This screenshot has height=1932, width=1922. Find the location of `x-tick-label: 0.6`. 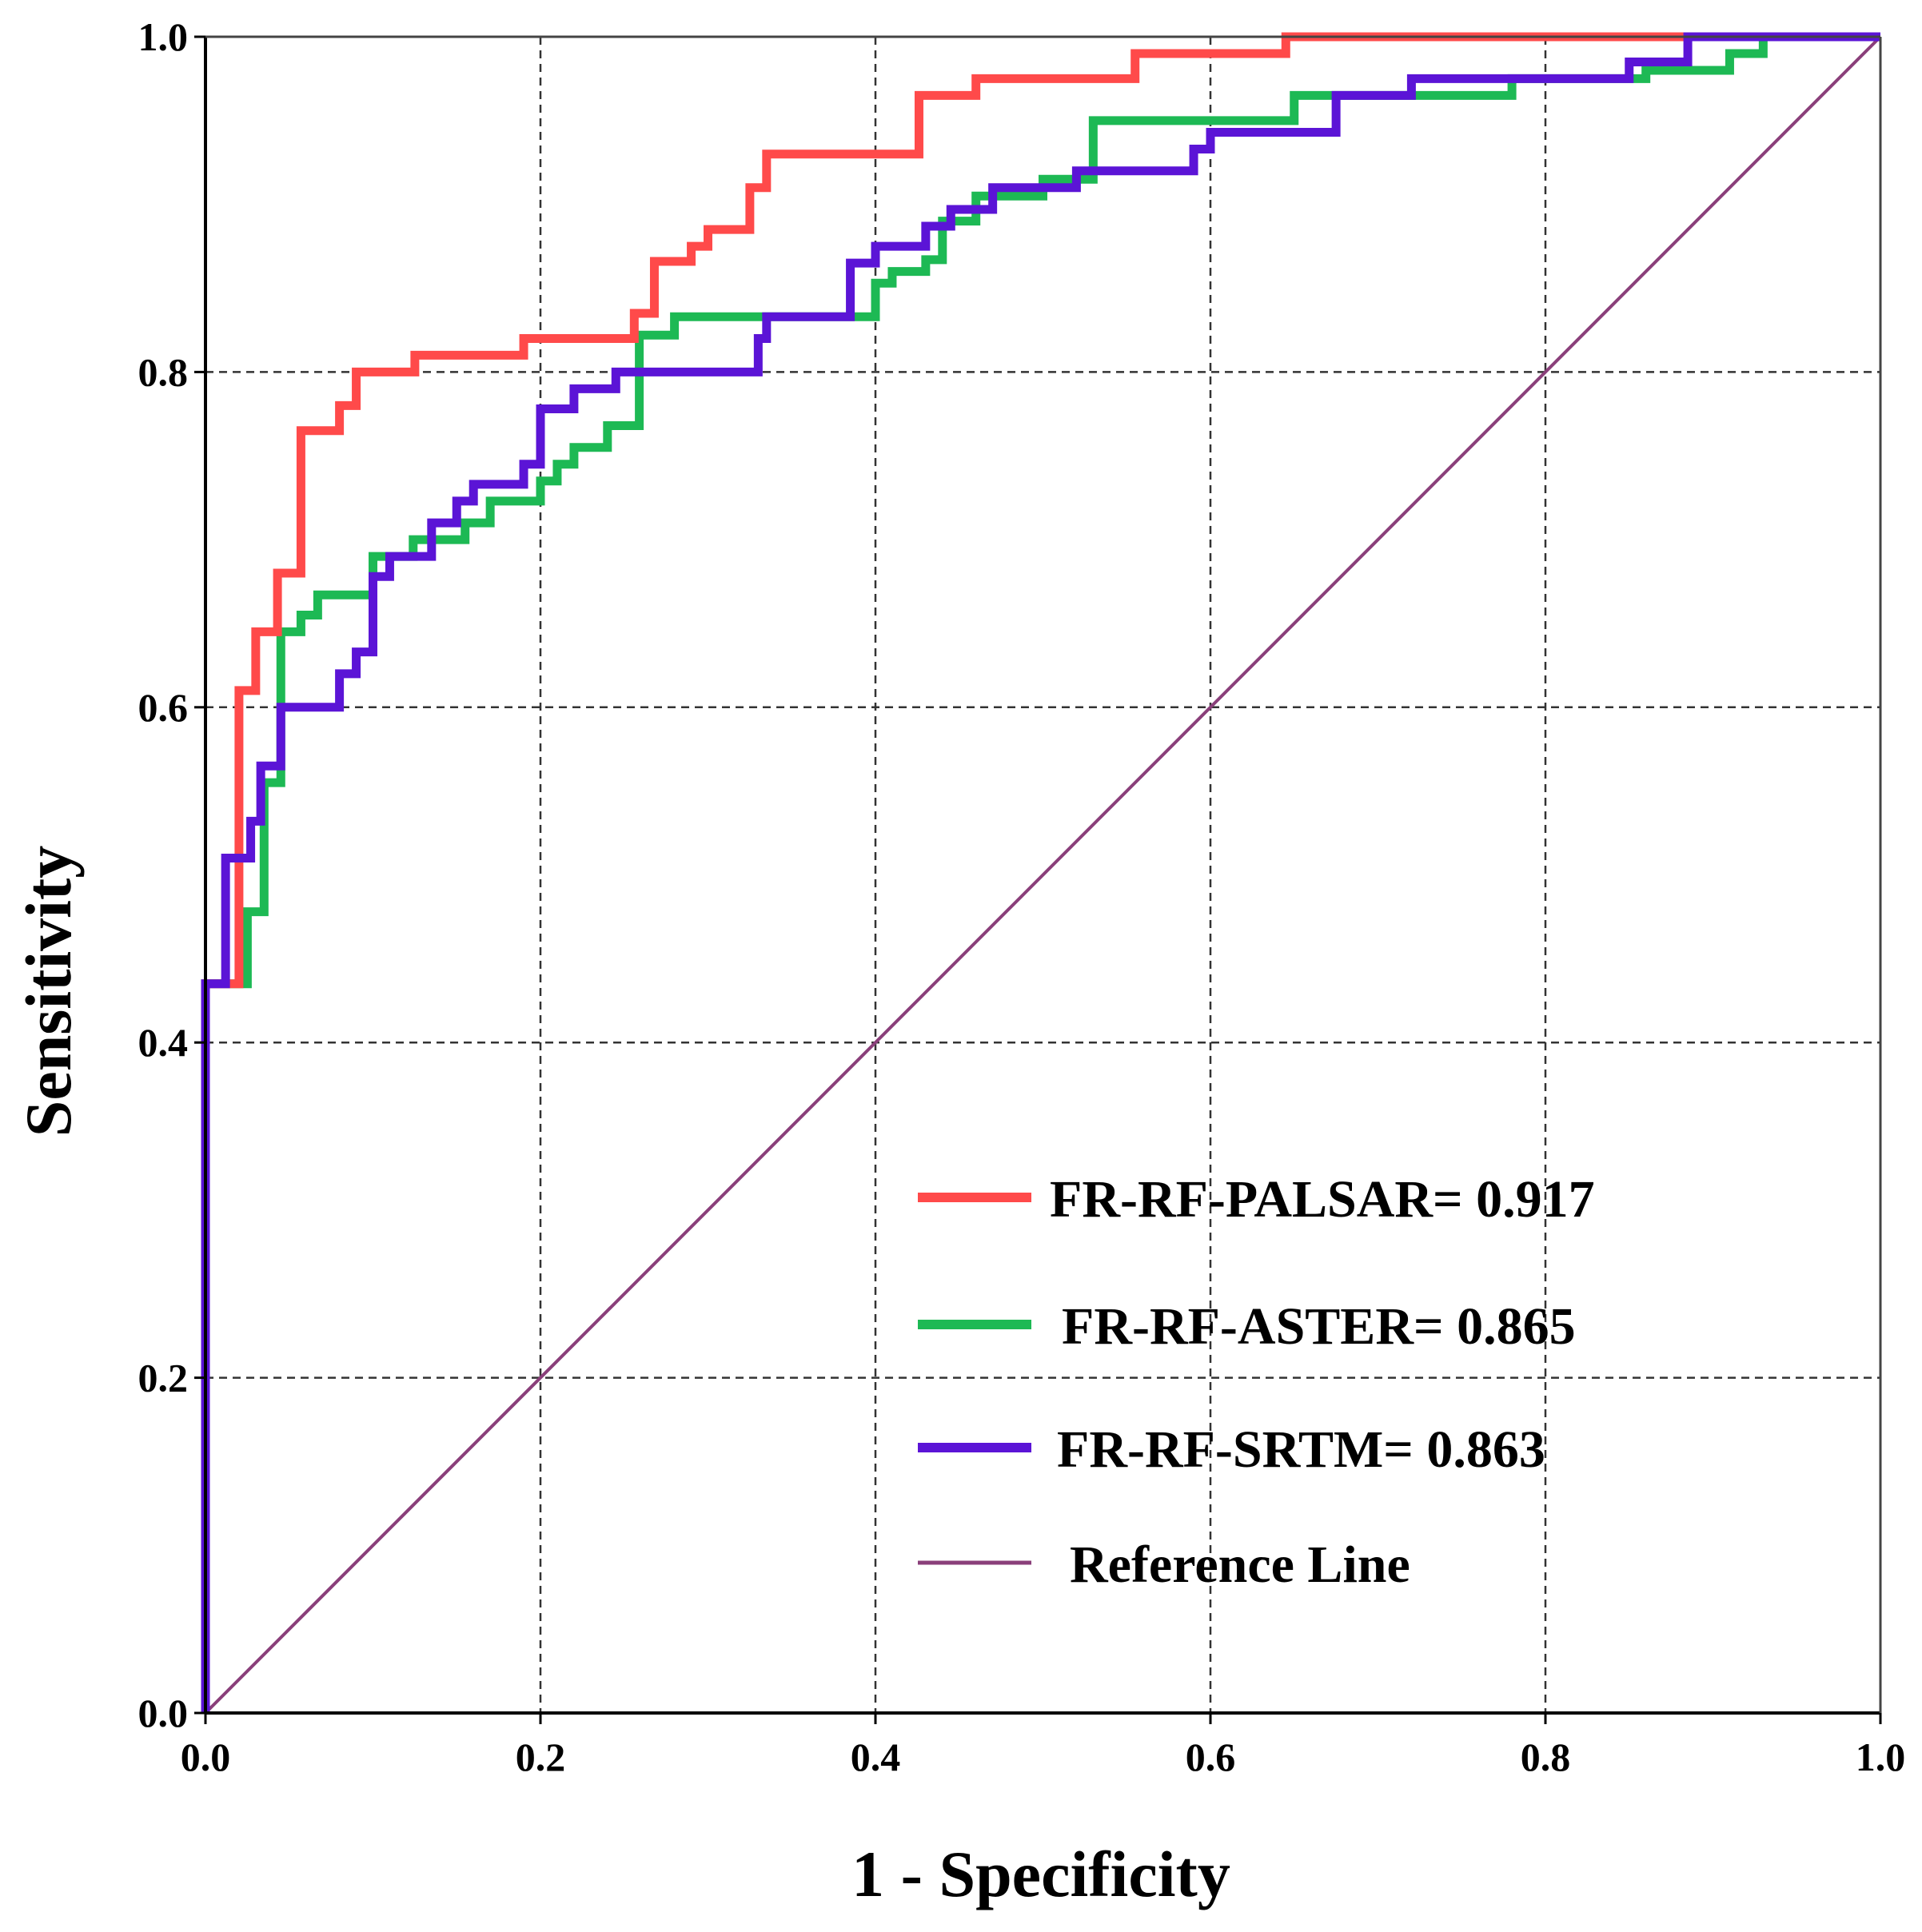

x-tick-label: 0.6 is located at coordinates (1211, 1757).